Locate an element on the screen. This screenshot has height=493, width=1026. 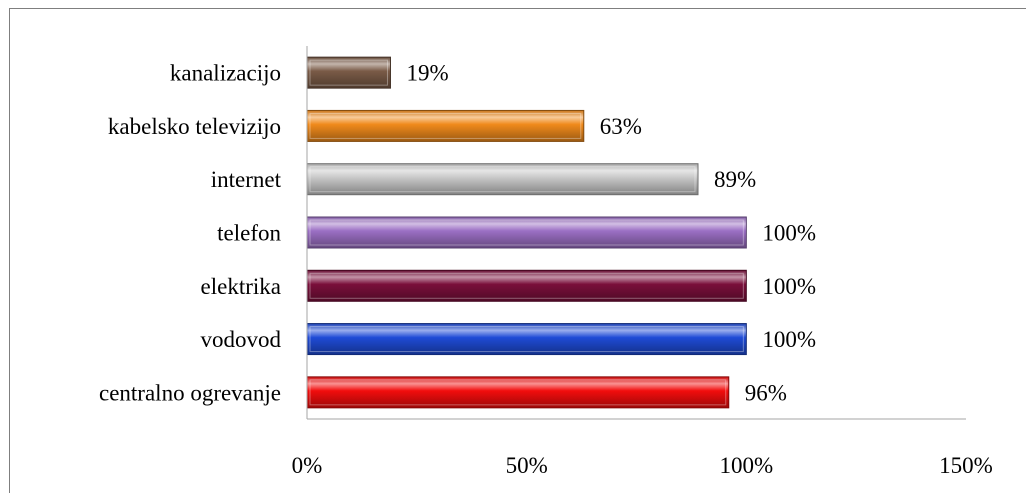
bar-elektrika is located at coordinates (526, 285).